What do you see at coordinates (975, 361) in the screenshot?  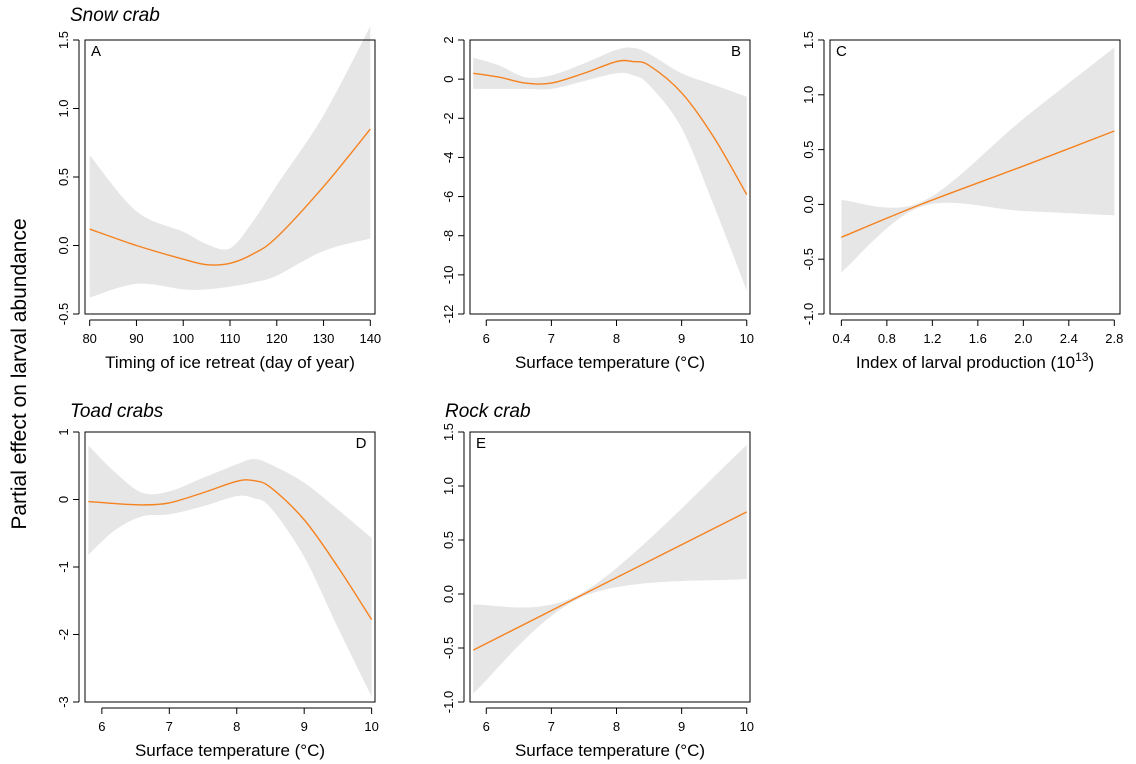 I see `x-axis-title-c: Index of larval production (1013)` at bounding box center [975, 361].